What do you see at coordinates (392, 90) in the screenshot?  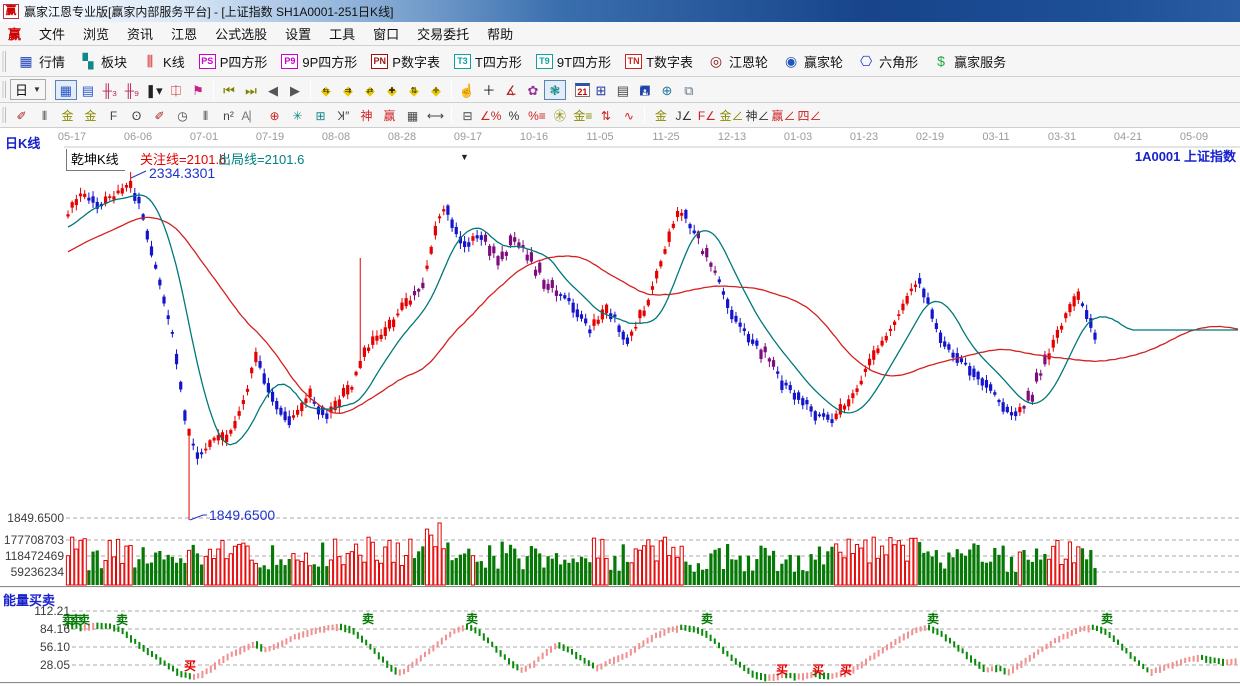 I see `zoom-diamond-in-icon: ◆ ✚` at bounding box center [392, 90].